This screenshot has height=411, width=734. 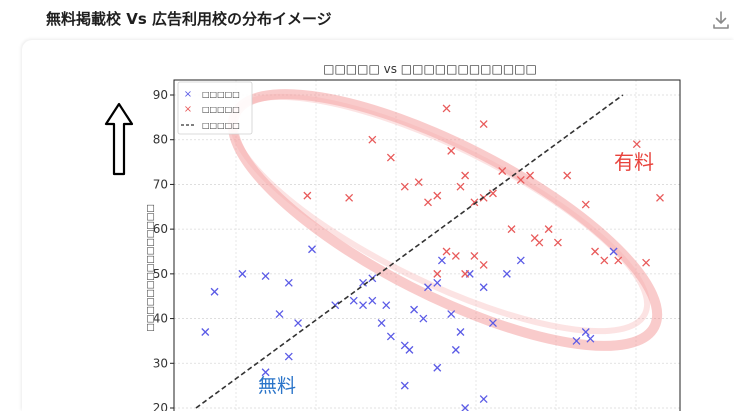 I want to click on y-tick-label: 90, so click(x=160, y=95).